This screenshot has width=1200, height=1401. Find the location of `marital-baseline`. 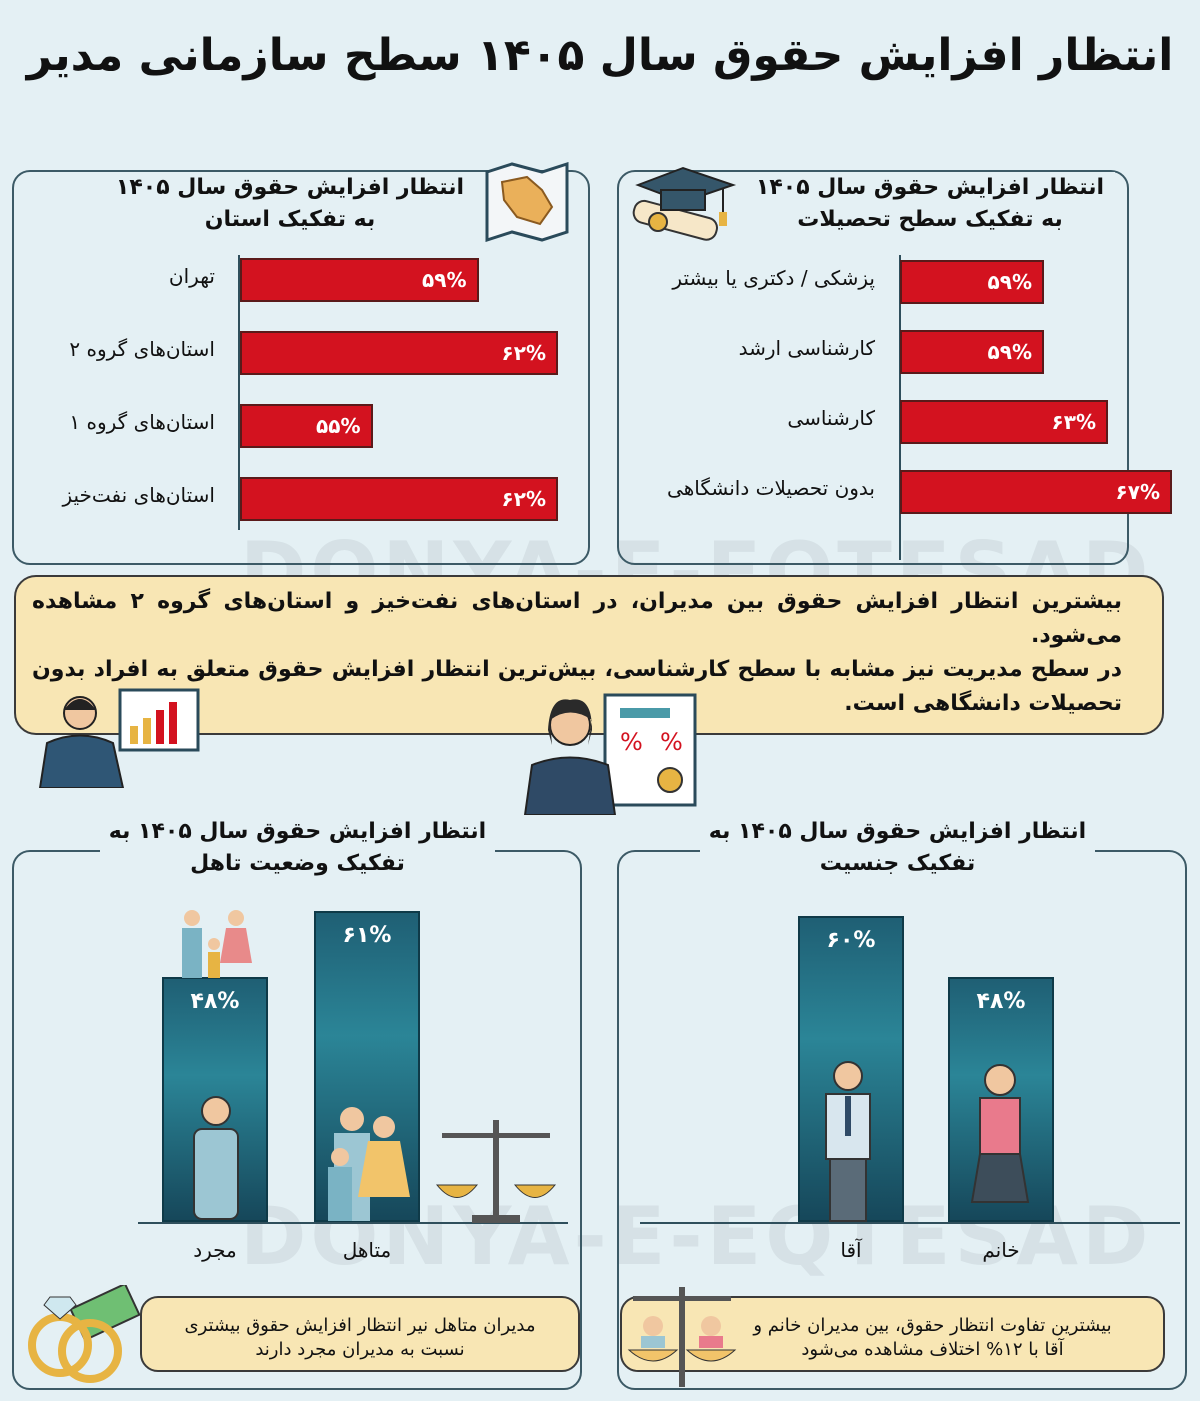

marital-baseline is located at coordinates (353, 1223).